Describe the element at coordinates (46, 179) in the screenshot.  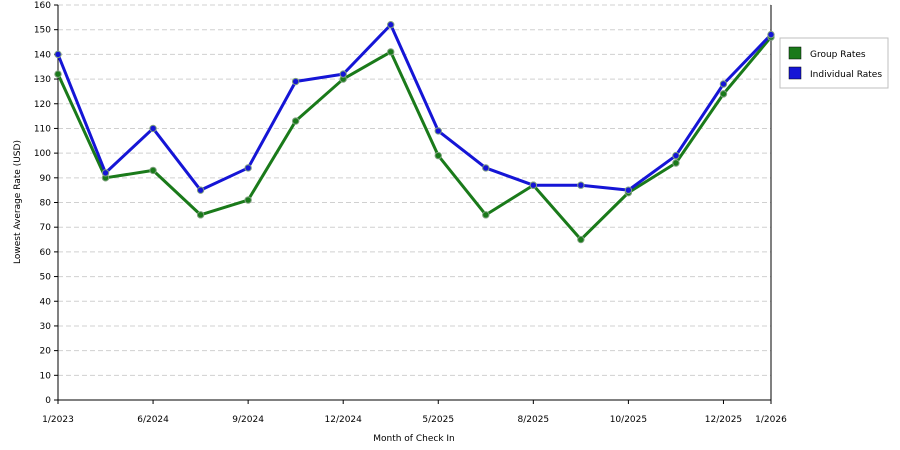
I see `y-tick-label: 90` at that location.